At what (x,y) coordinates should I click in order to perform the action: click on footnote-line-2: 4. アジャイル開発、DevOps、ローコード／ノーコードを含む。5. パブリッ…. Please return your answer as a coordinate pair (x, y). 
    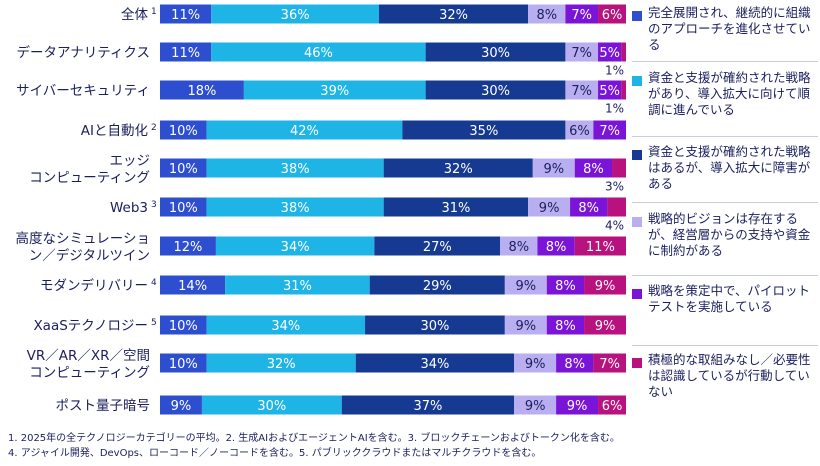
    Looking at the image, I should click on (275, 453).